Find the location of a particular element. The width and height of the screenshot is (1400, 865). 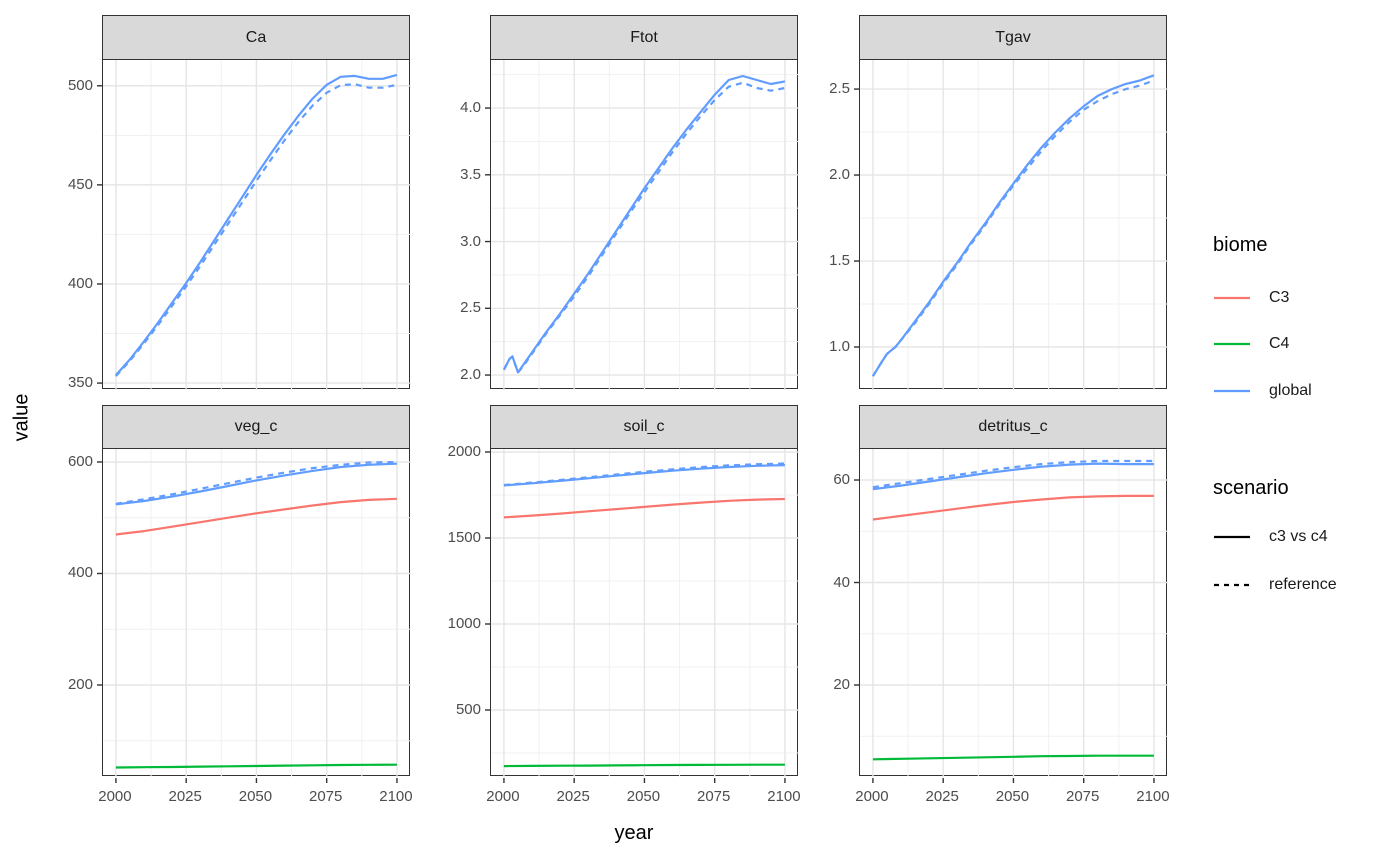

y-tick-label: 3.5 is located at coordinates (470, 174).